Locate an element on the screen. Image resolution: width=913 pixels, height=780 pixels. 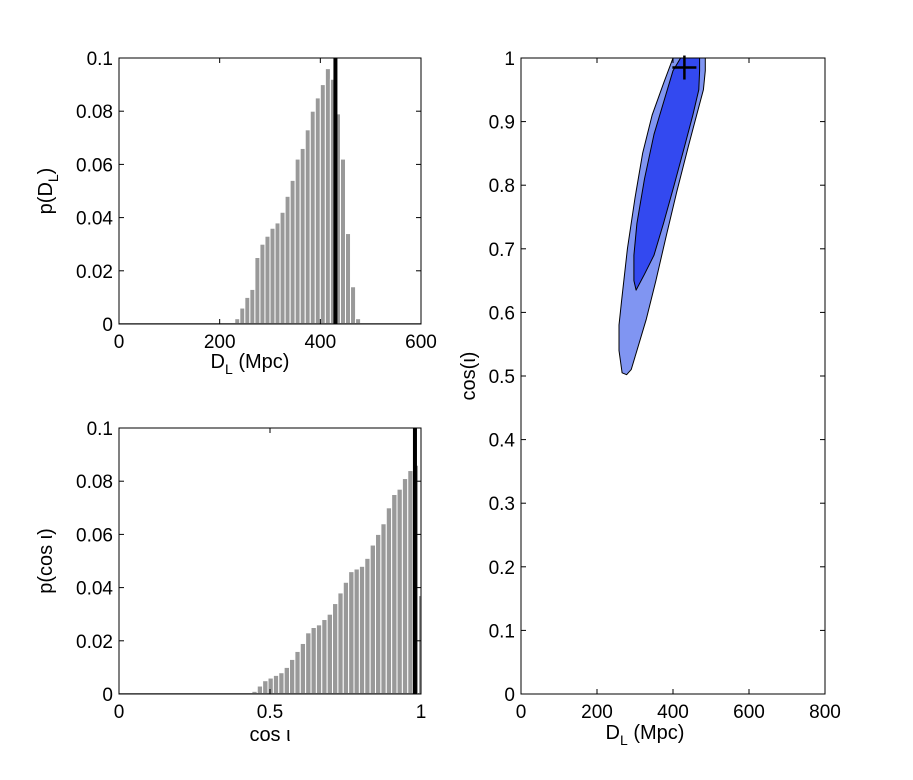
joint-x-tick-label: 800 is located at coordinates (825, 712).